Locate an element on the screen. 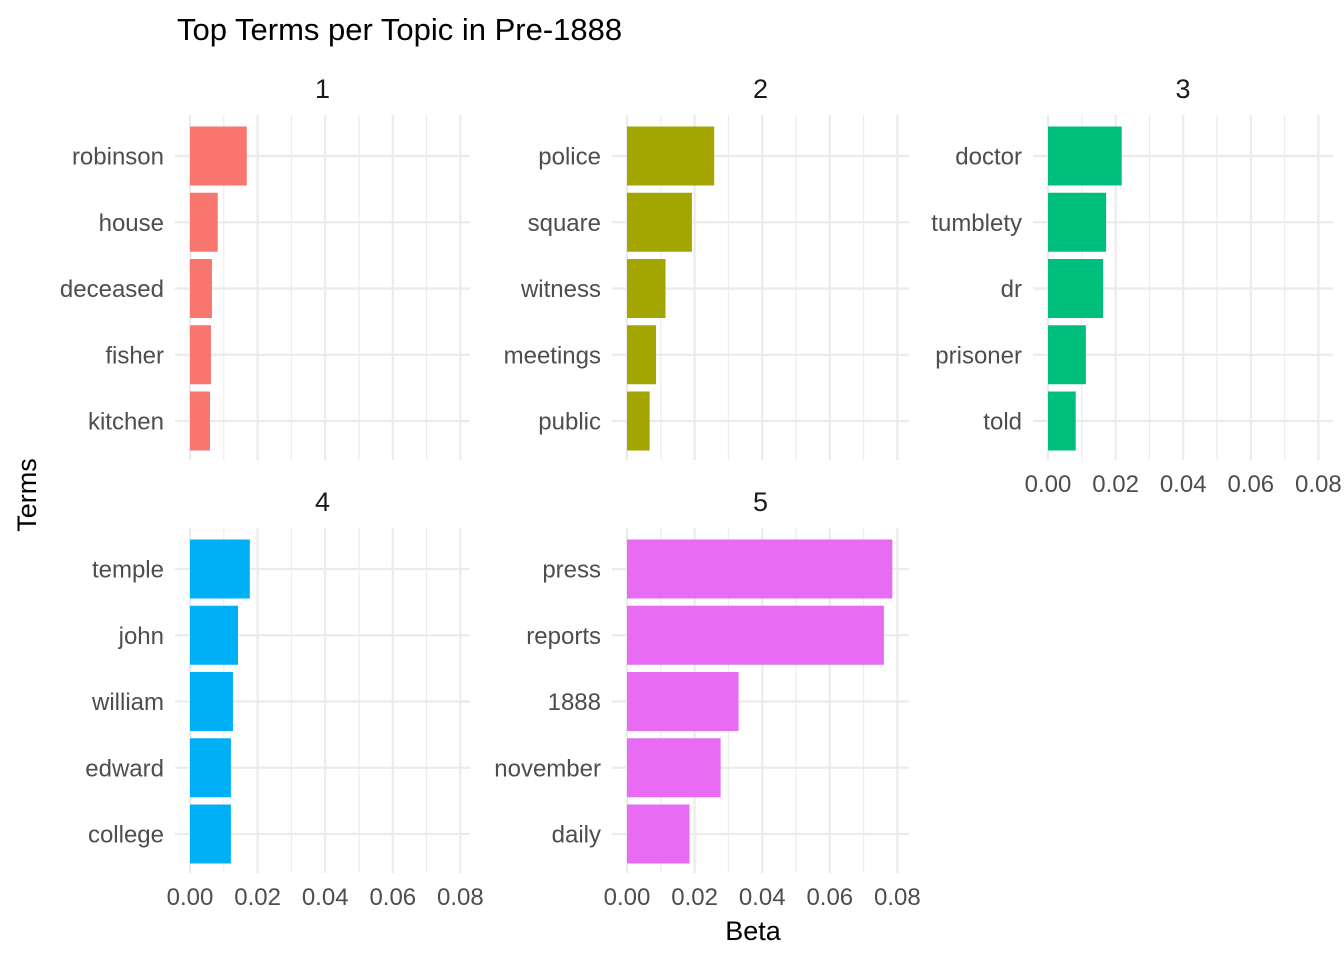 The height and width of the screenshot is (960, 1344). term-label: prisoner is located at coordinates (978, 355).